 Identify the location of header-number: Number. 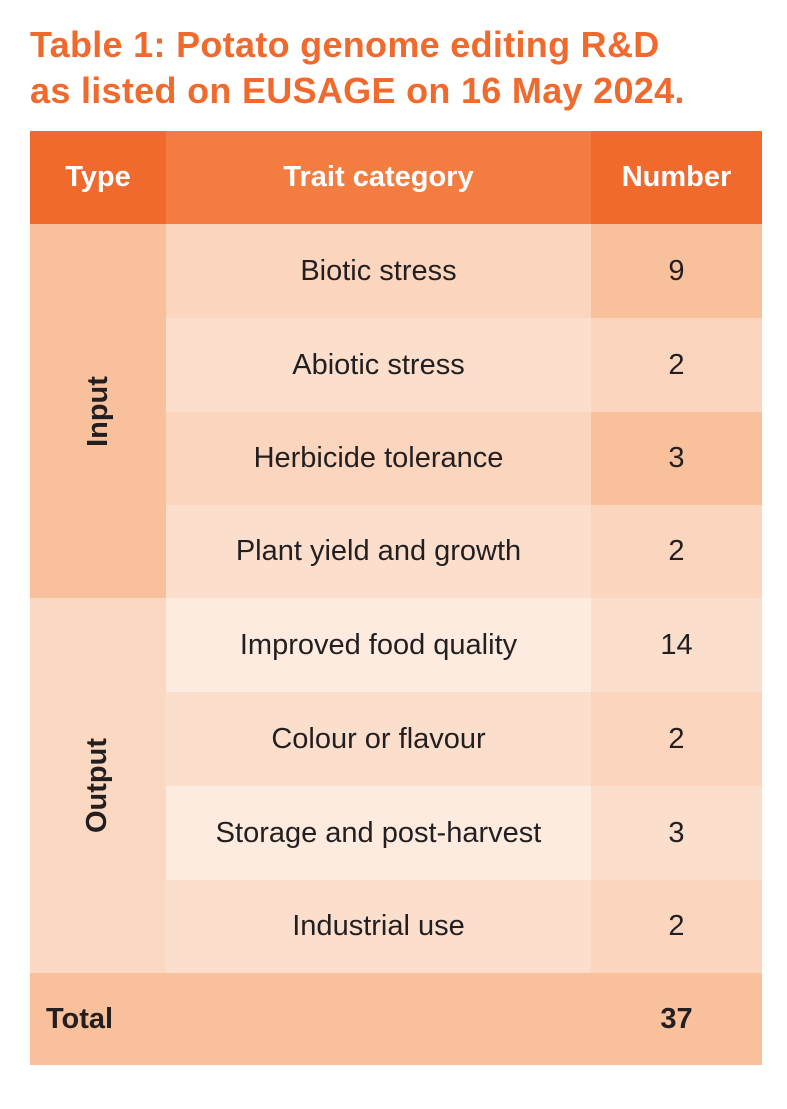
(676, 177).